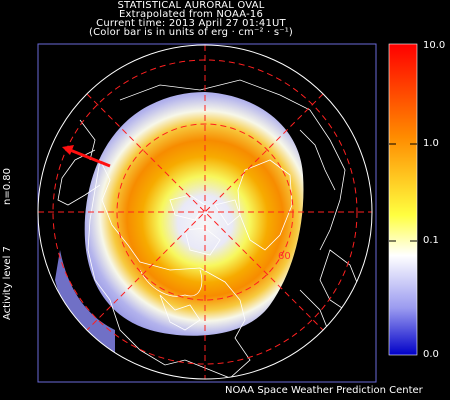 The width and height of the screenshot is (450, 400). Describe the element at coordinates (191, 5) in the screenshot. I see `chart-title: STATISTICAL AURORAL OVAL` at that location.